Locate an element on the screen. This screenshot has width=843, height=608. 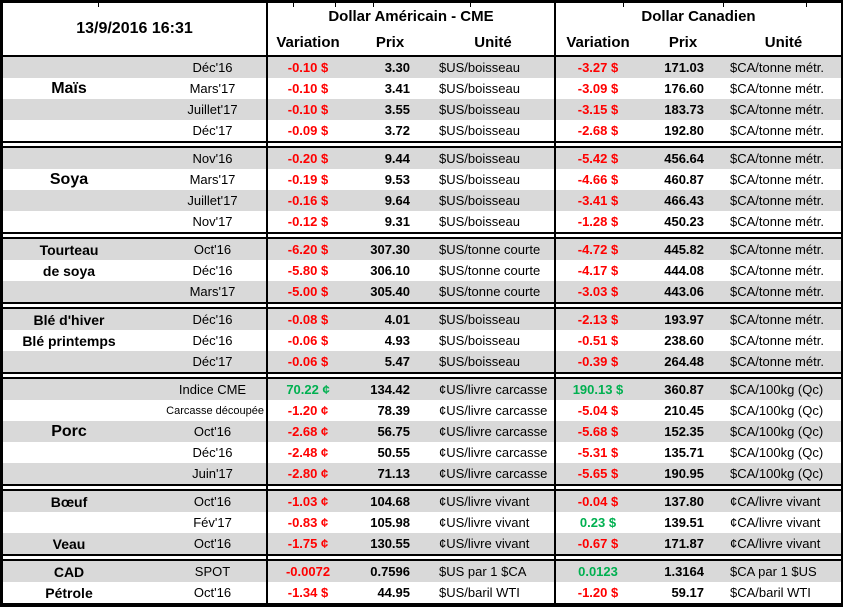
commodity-label: Veau is located at coordinates (69, 543).